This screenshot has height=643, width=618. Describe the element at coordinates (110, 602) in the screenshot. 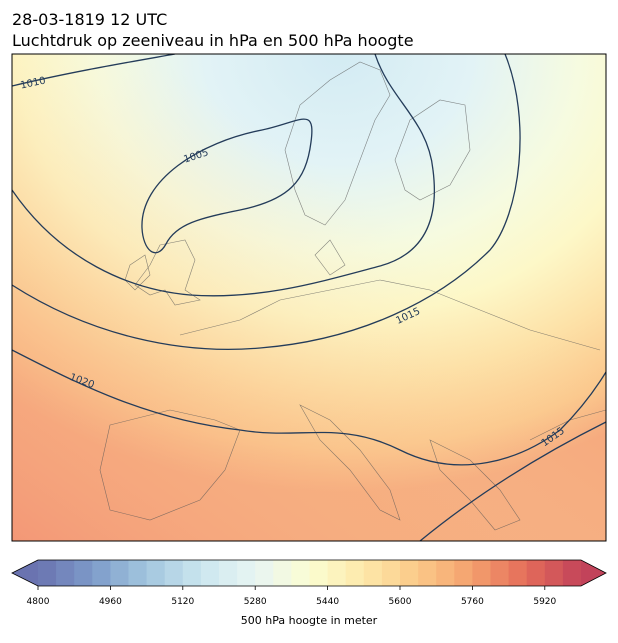

I see `colorbar-tick-label: 4960` at that location.